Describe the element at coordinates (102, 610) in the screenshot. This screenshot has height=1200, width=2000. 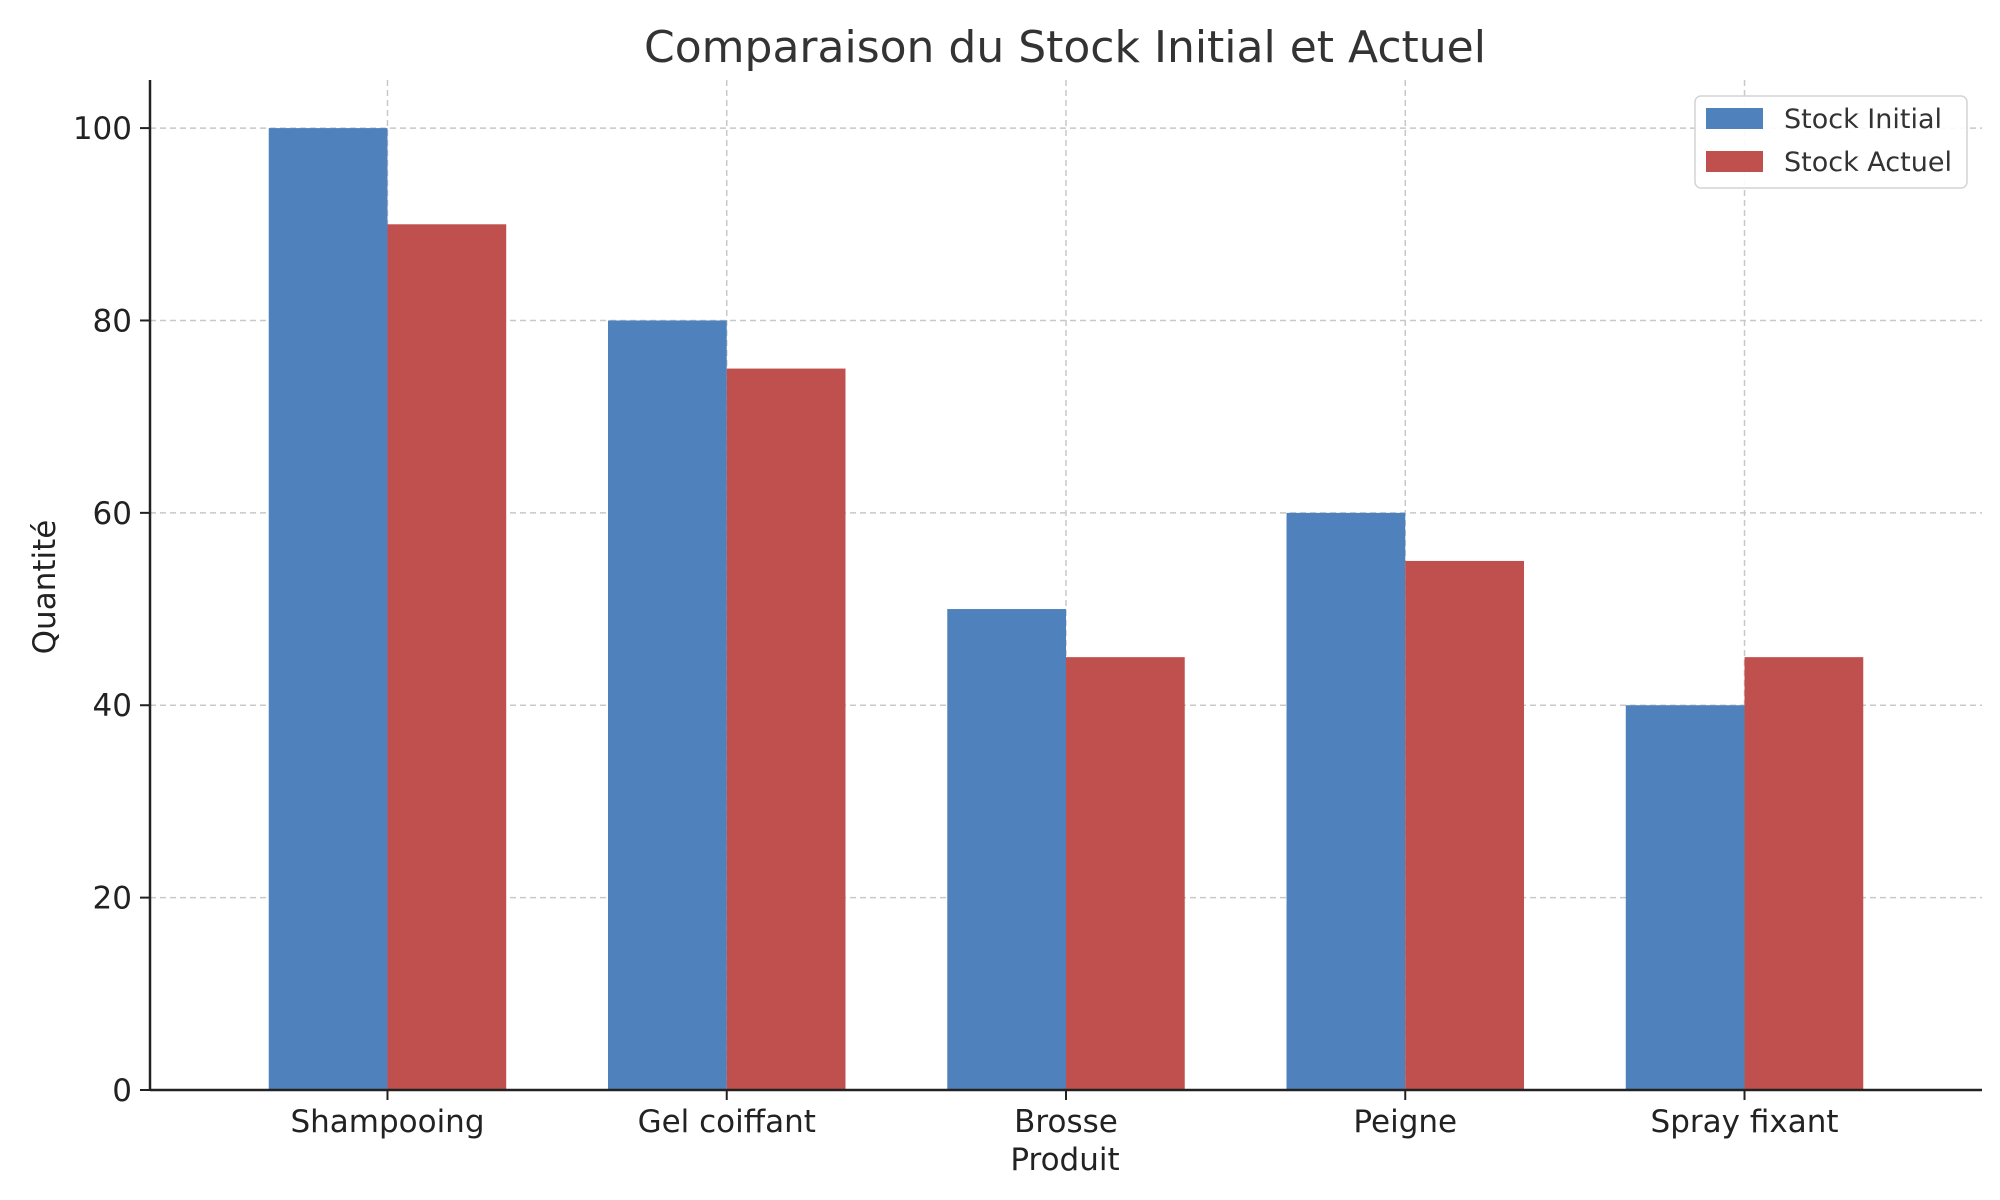
I see `y-tick-labels: 0 20 40 60 80 100` at that location.